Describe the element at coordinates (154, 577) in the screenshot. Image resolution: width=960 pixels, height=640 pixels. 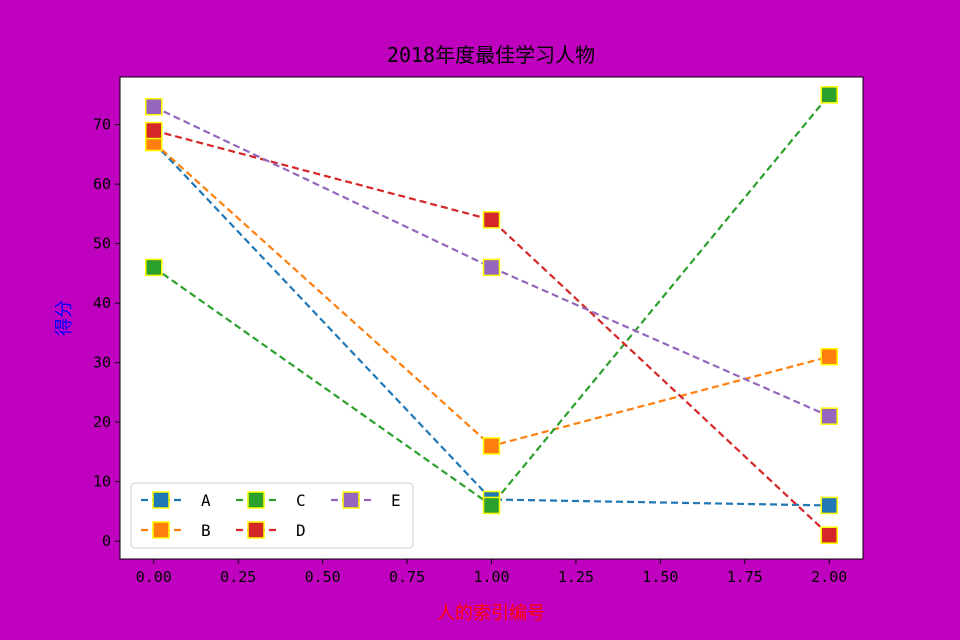
I see `x-tick-label: 0.00` at that location.